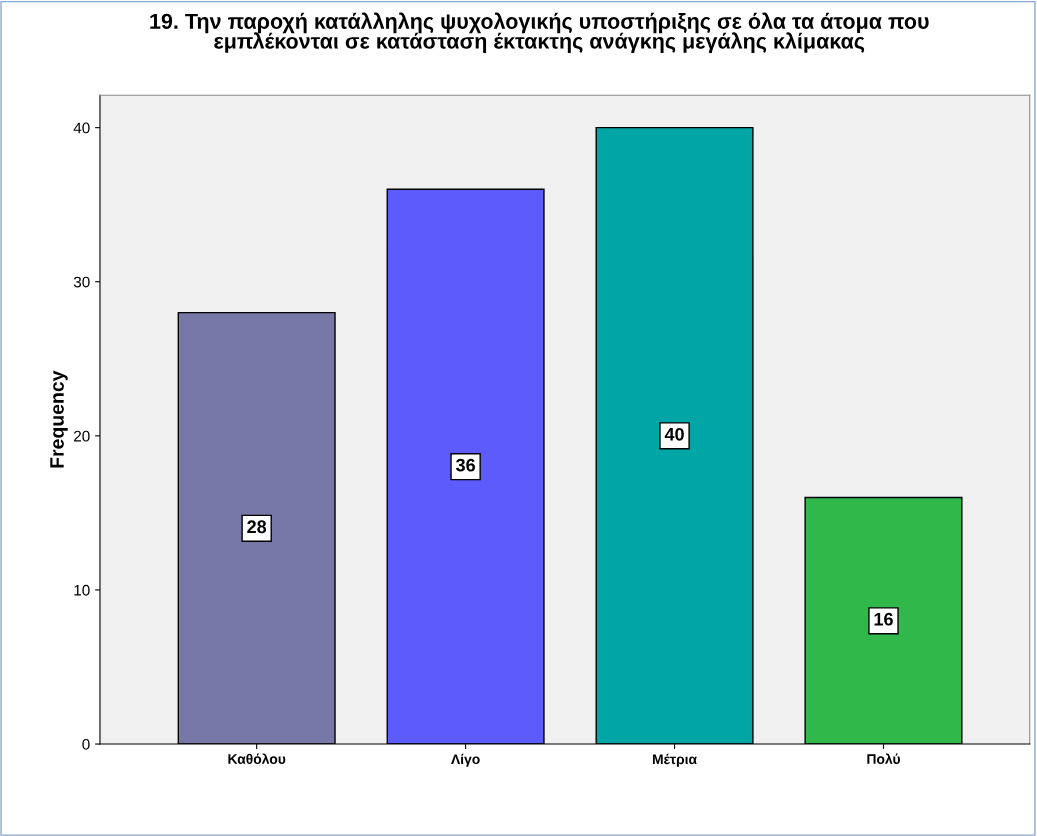  I want to click on data-label: 40, so click(674, 434).